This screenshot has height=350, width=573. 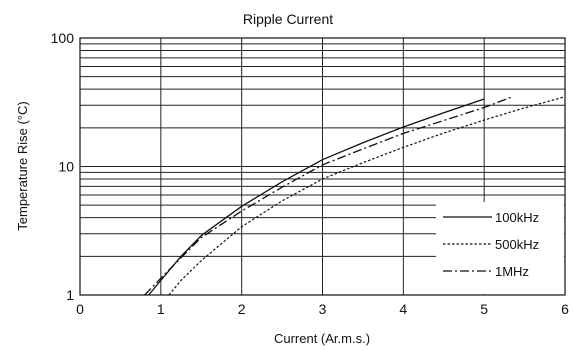 I want to click on chart-title: Ripple Current, so click(x=288, y=19).